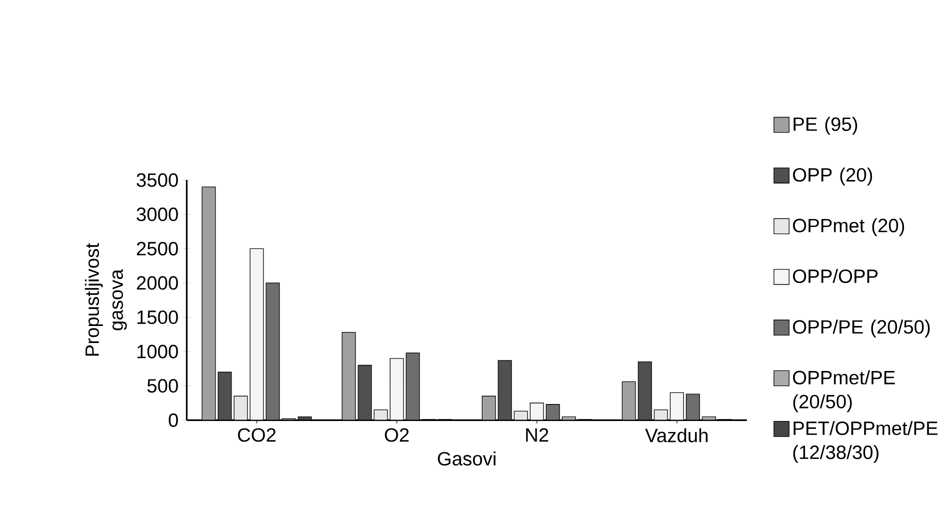  I want to click on y-tick-label: 3500, so click(157, 180).